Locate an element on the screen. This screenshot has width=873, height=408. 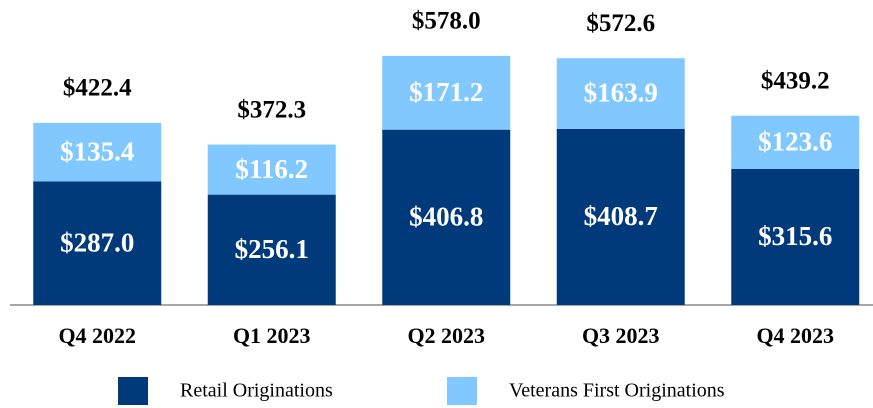
value-label: $406.8 is located at coordinates (446, 217).